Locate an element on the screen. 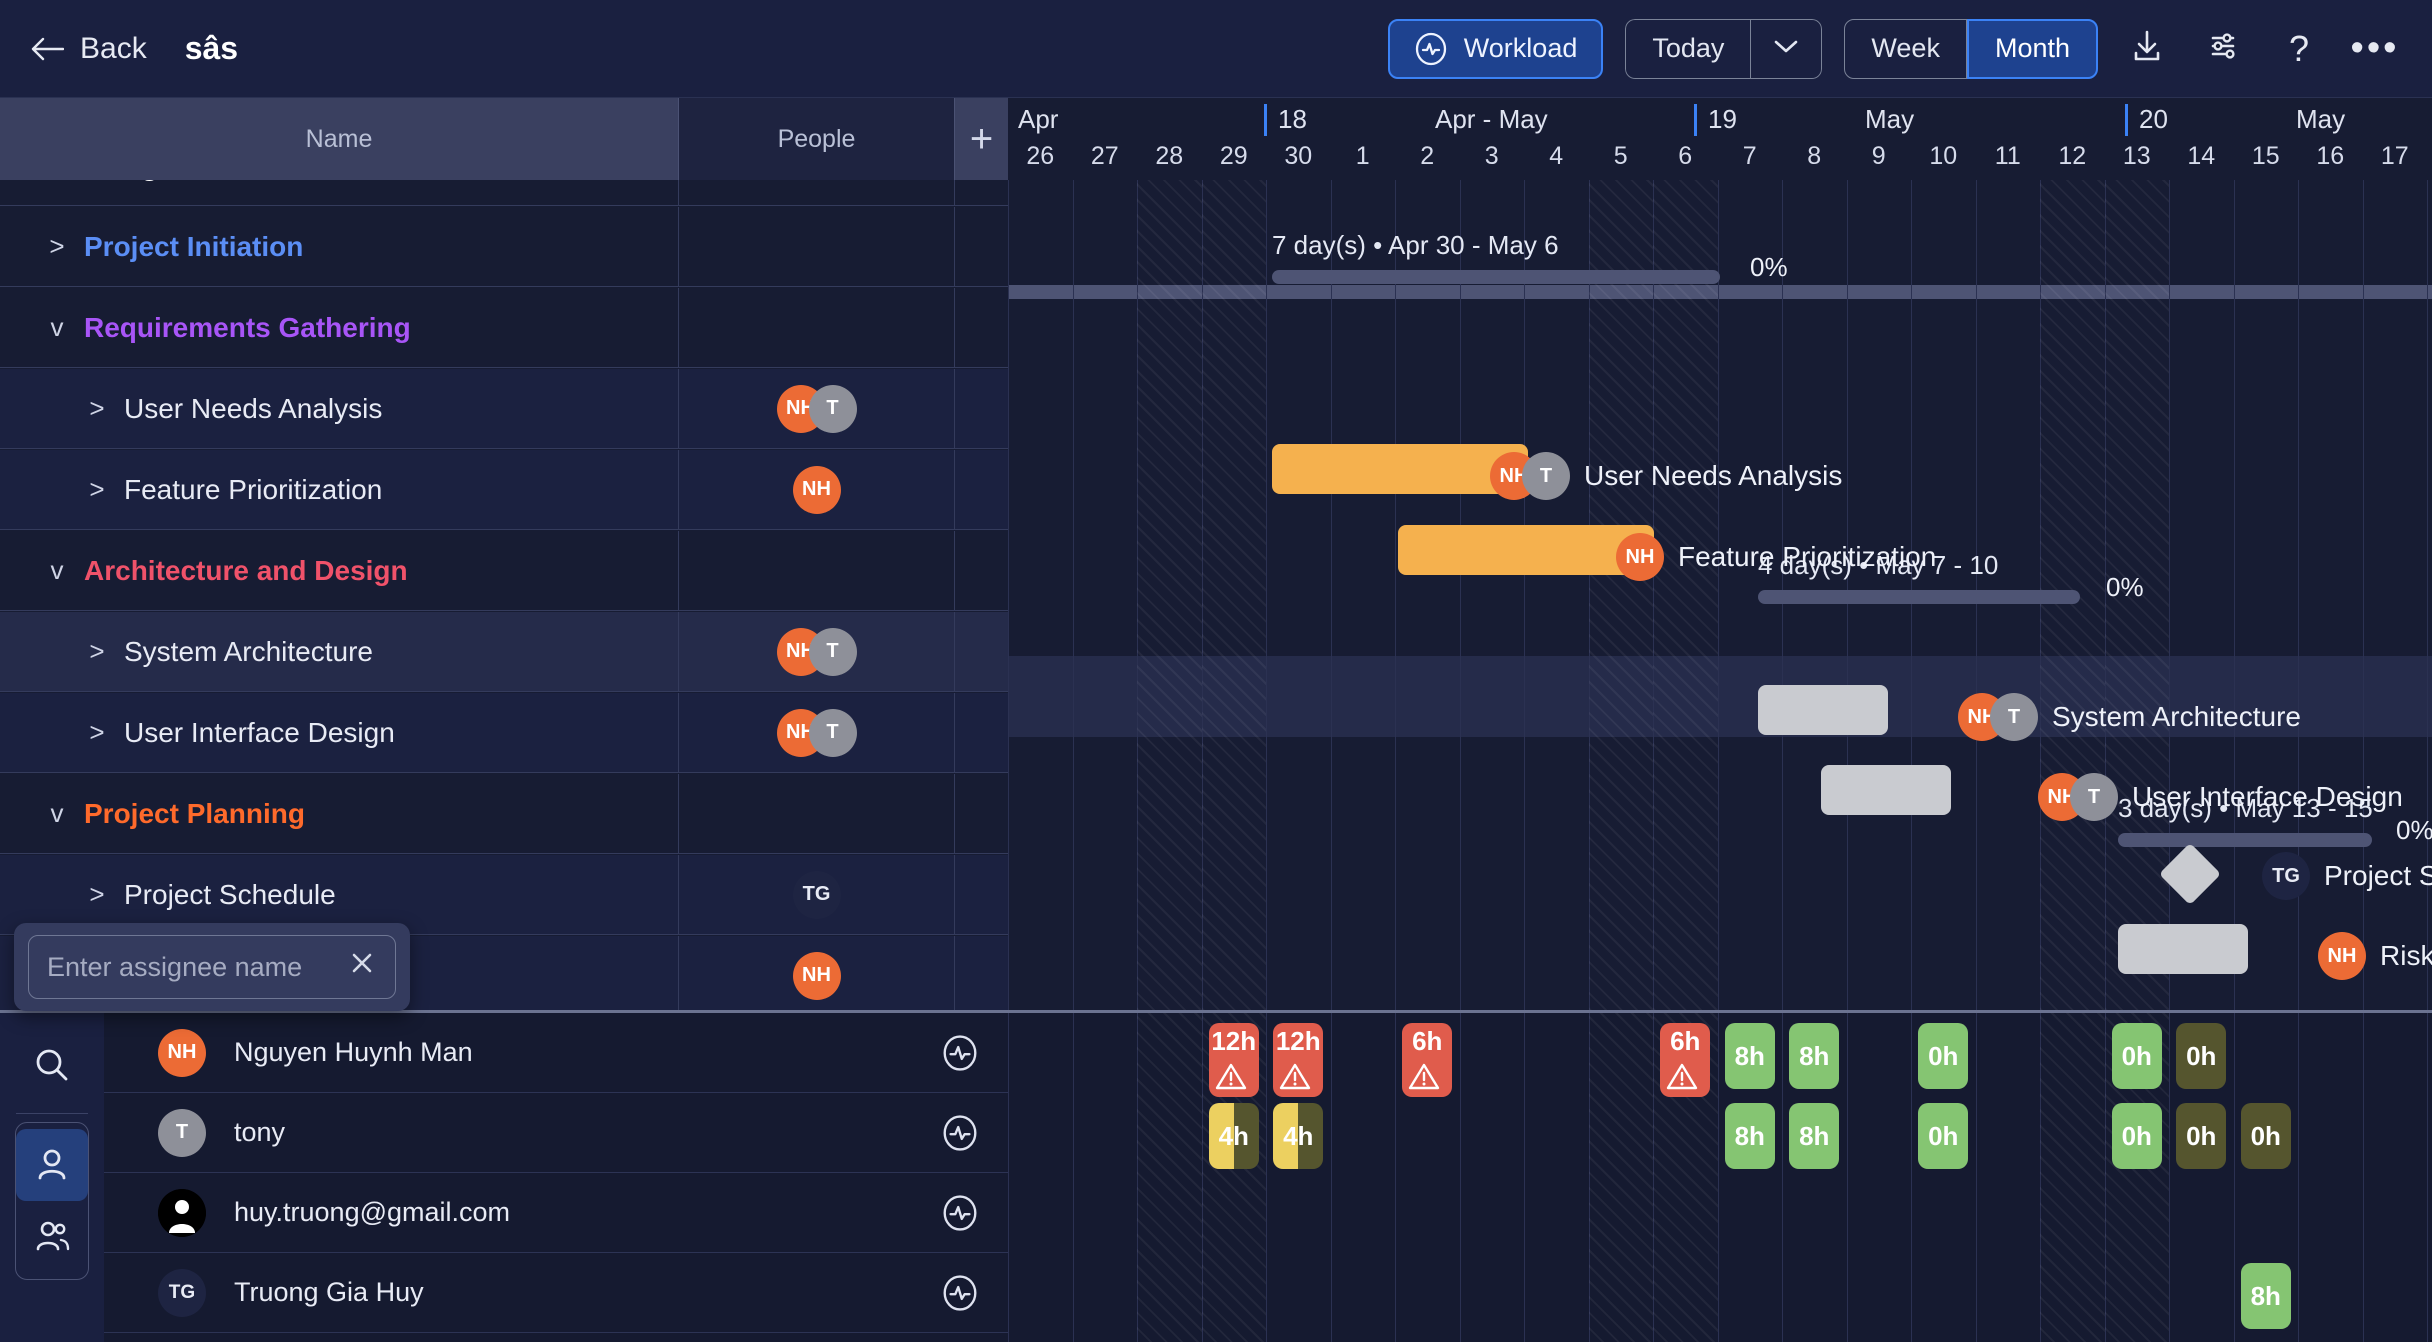 This screenshot has width=2432, height=1342. task-name-cell: v Requirements Gathering is located at coordinates (339, 327).